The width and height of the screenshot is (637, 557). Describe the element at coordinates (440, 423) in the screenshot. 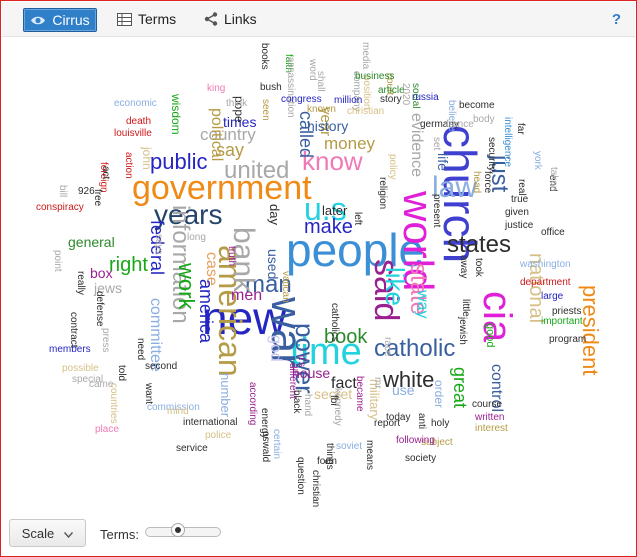

I see `cloud-word: holy` at that location.